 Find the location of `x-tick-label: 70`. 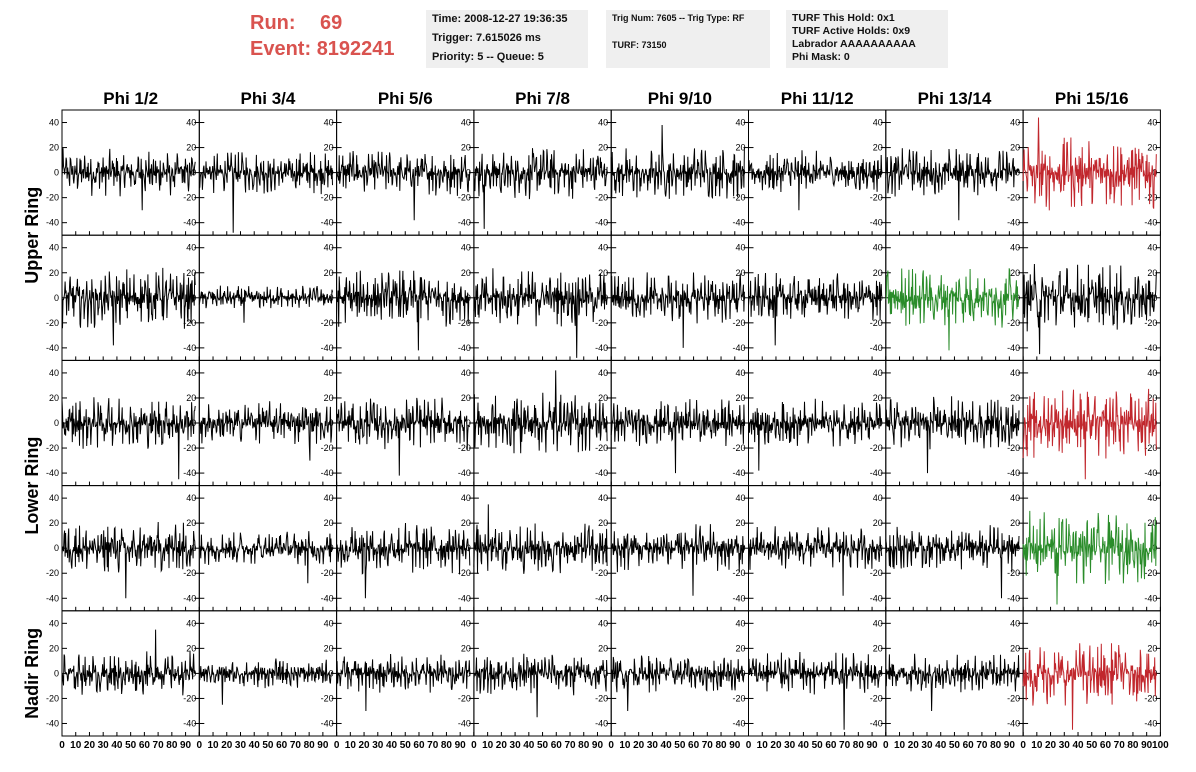

x-tick-label: 70 is located at coordinates (708, 745).